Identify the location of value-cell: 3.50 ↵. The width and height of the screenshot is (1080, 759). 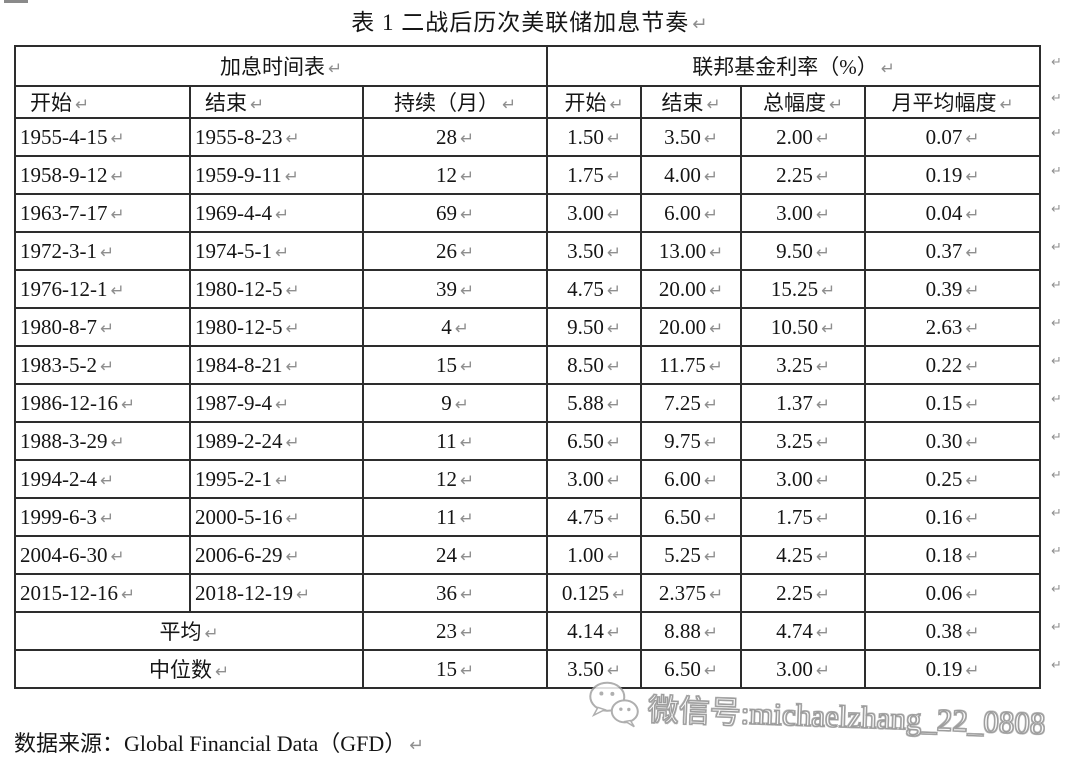
(691, 137).